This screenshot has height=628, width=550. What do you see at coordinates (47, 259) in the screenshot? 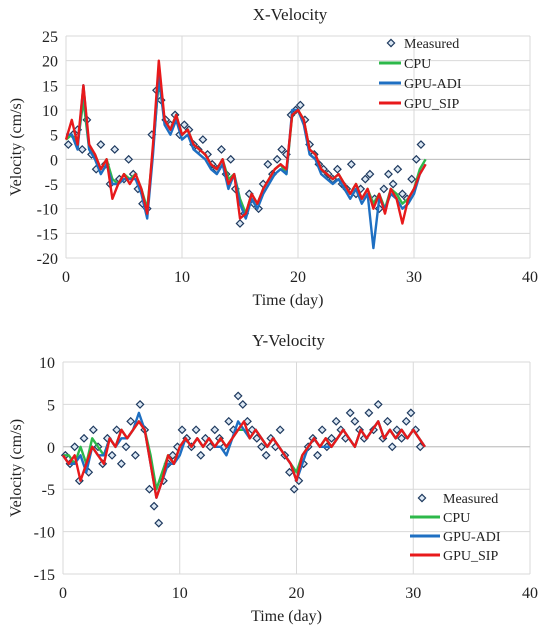
I see `y-tick-label: -20` at bounding box center [47, 259].